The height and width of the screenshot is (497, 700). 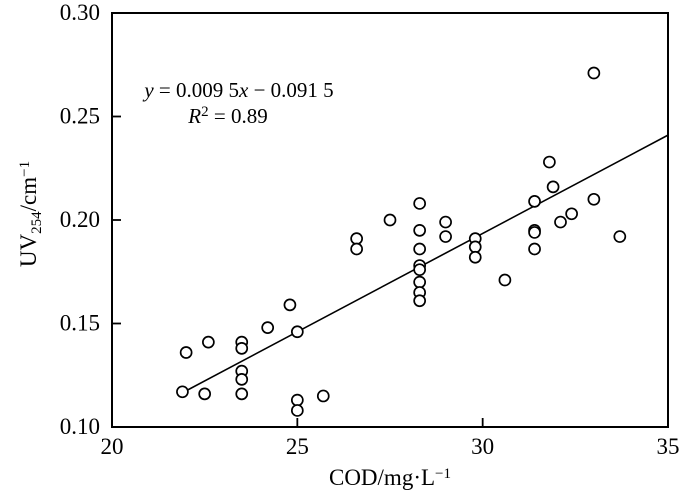 I want to click on y-tick-label: 0.20, so click(x=80, y=219).